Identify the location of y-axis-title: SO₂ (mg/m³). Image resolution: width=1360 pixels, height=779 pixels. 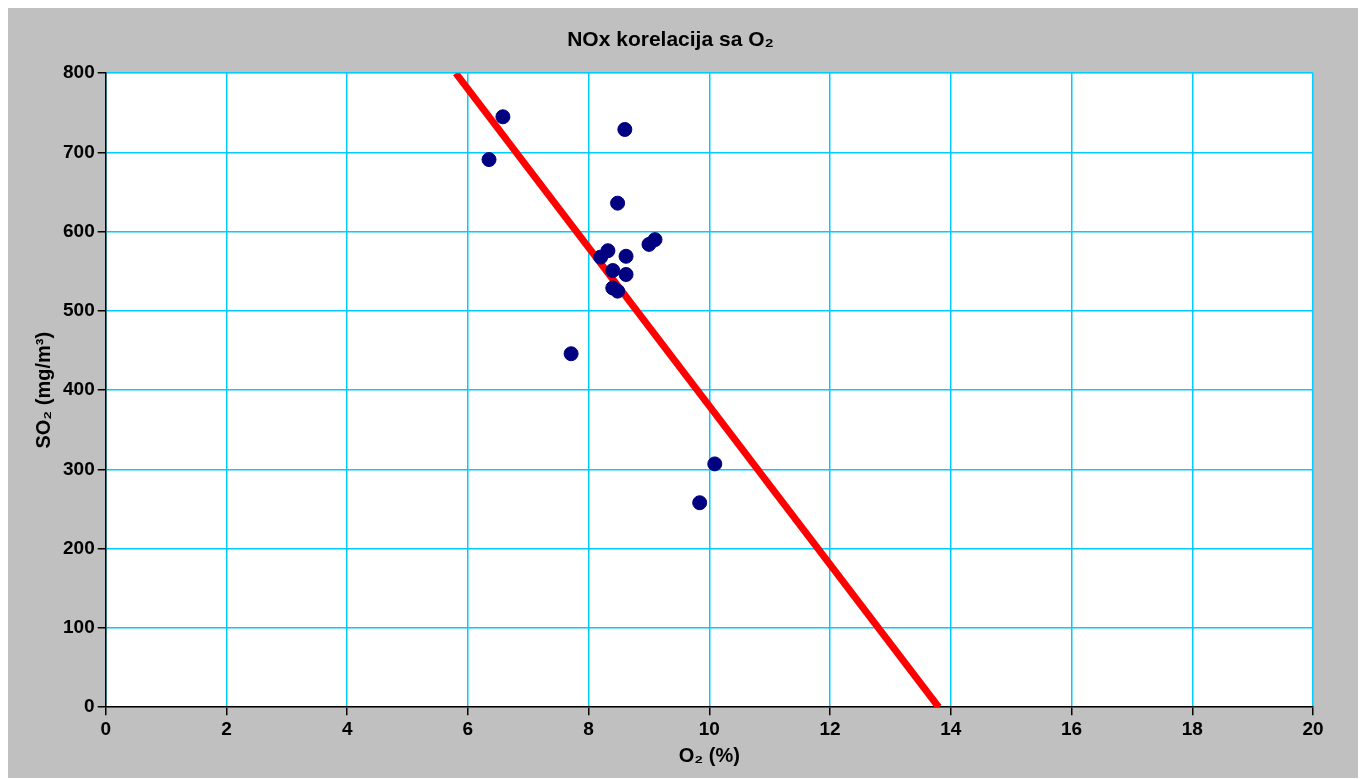
(42, 390).